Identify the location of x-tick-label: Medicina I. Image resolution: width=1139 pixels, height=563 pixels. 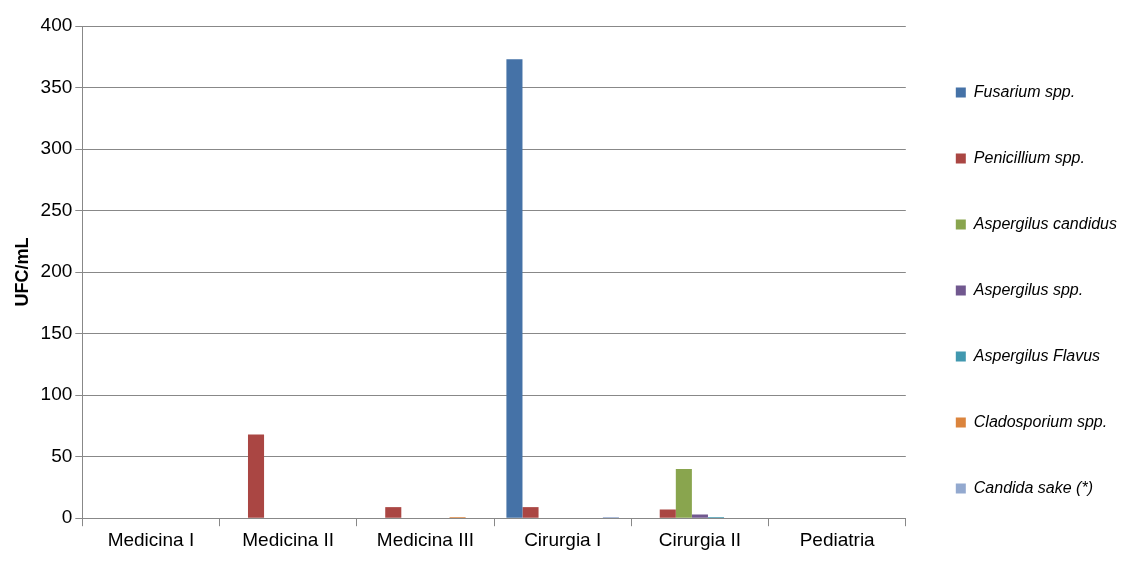
(151, 539).